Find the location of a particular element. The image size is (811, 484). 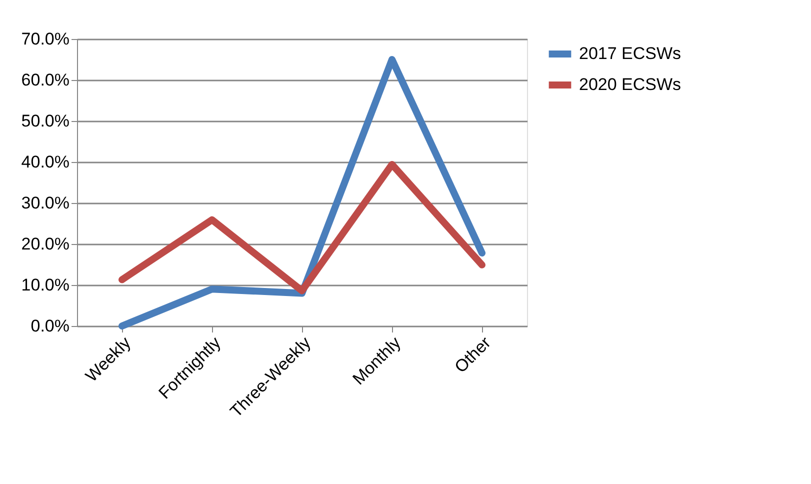

legend-label: 2017 ECSWs is located at coordinates (630, 53).